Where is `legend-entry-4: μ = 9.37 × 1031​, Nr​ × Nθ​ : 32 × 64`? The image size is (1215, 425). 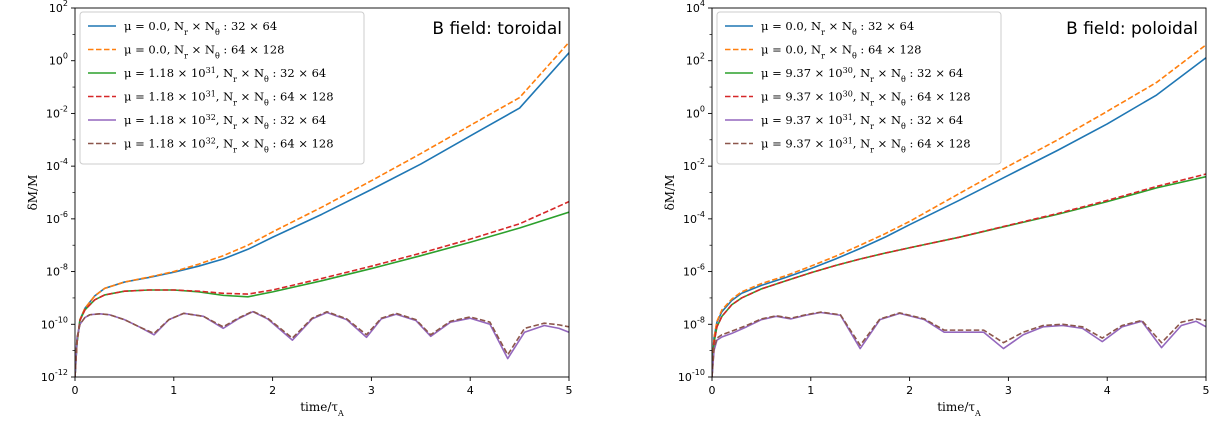 legend-entry-4: μ = 9.37 × 1031​, Nr​ × Nθ​ : 32 × 64 is located at coordinates (862, 122).